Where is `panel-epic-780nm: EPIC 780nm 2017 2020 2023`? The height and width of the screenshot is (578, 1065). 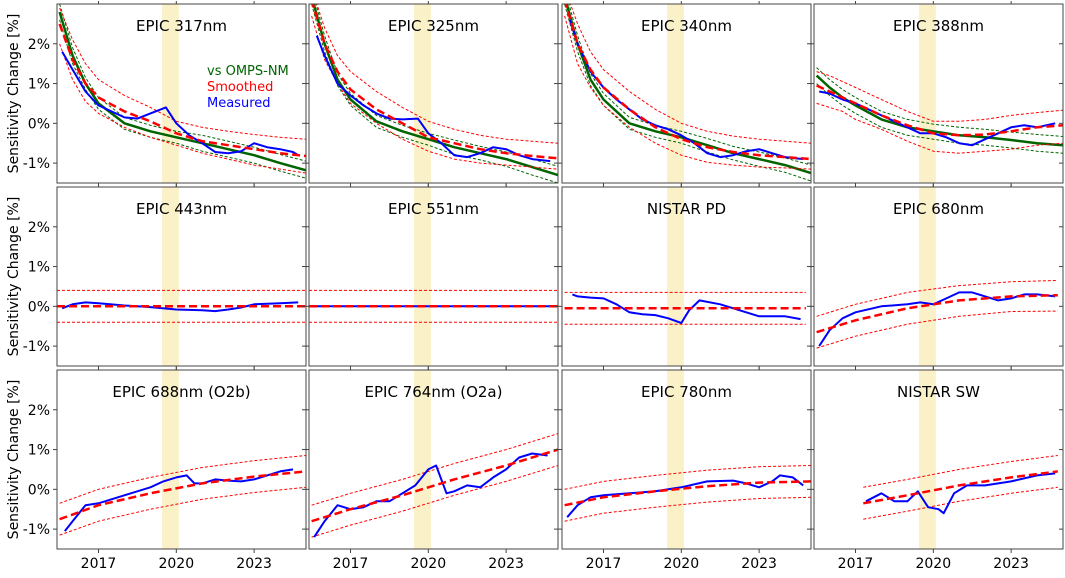 panel-epic-780nm: EPIC 780nm 2017 2020 2023 is located at coordinates (685, 469).